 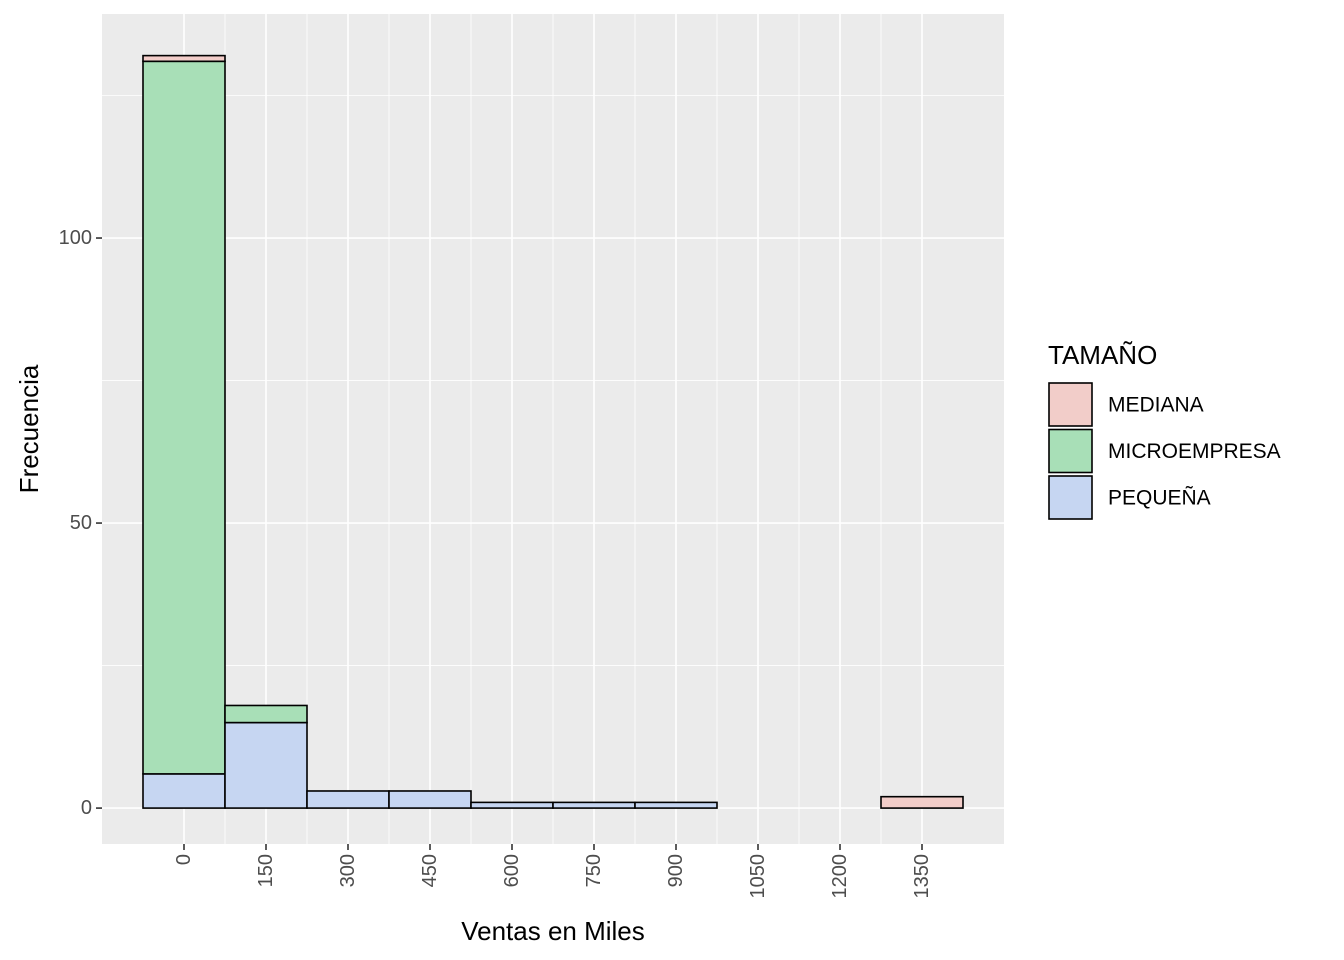 I want to click on x-tick-label: 1350, so click(x=922, y=876).